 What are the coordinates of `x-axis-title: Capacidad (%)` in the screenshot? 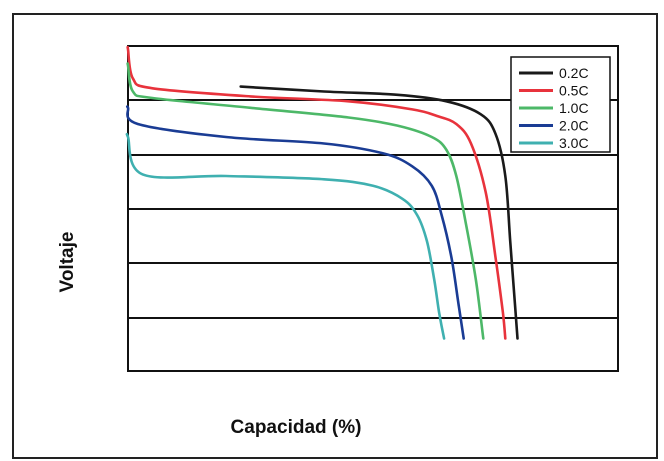 It's located at (296, 427).